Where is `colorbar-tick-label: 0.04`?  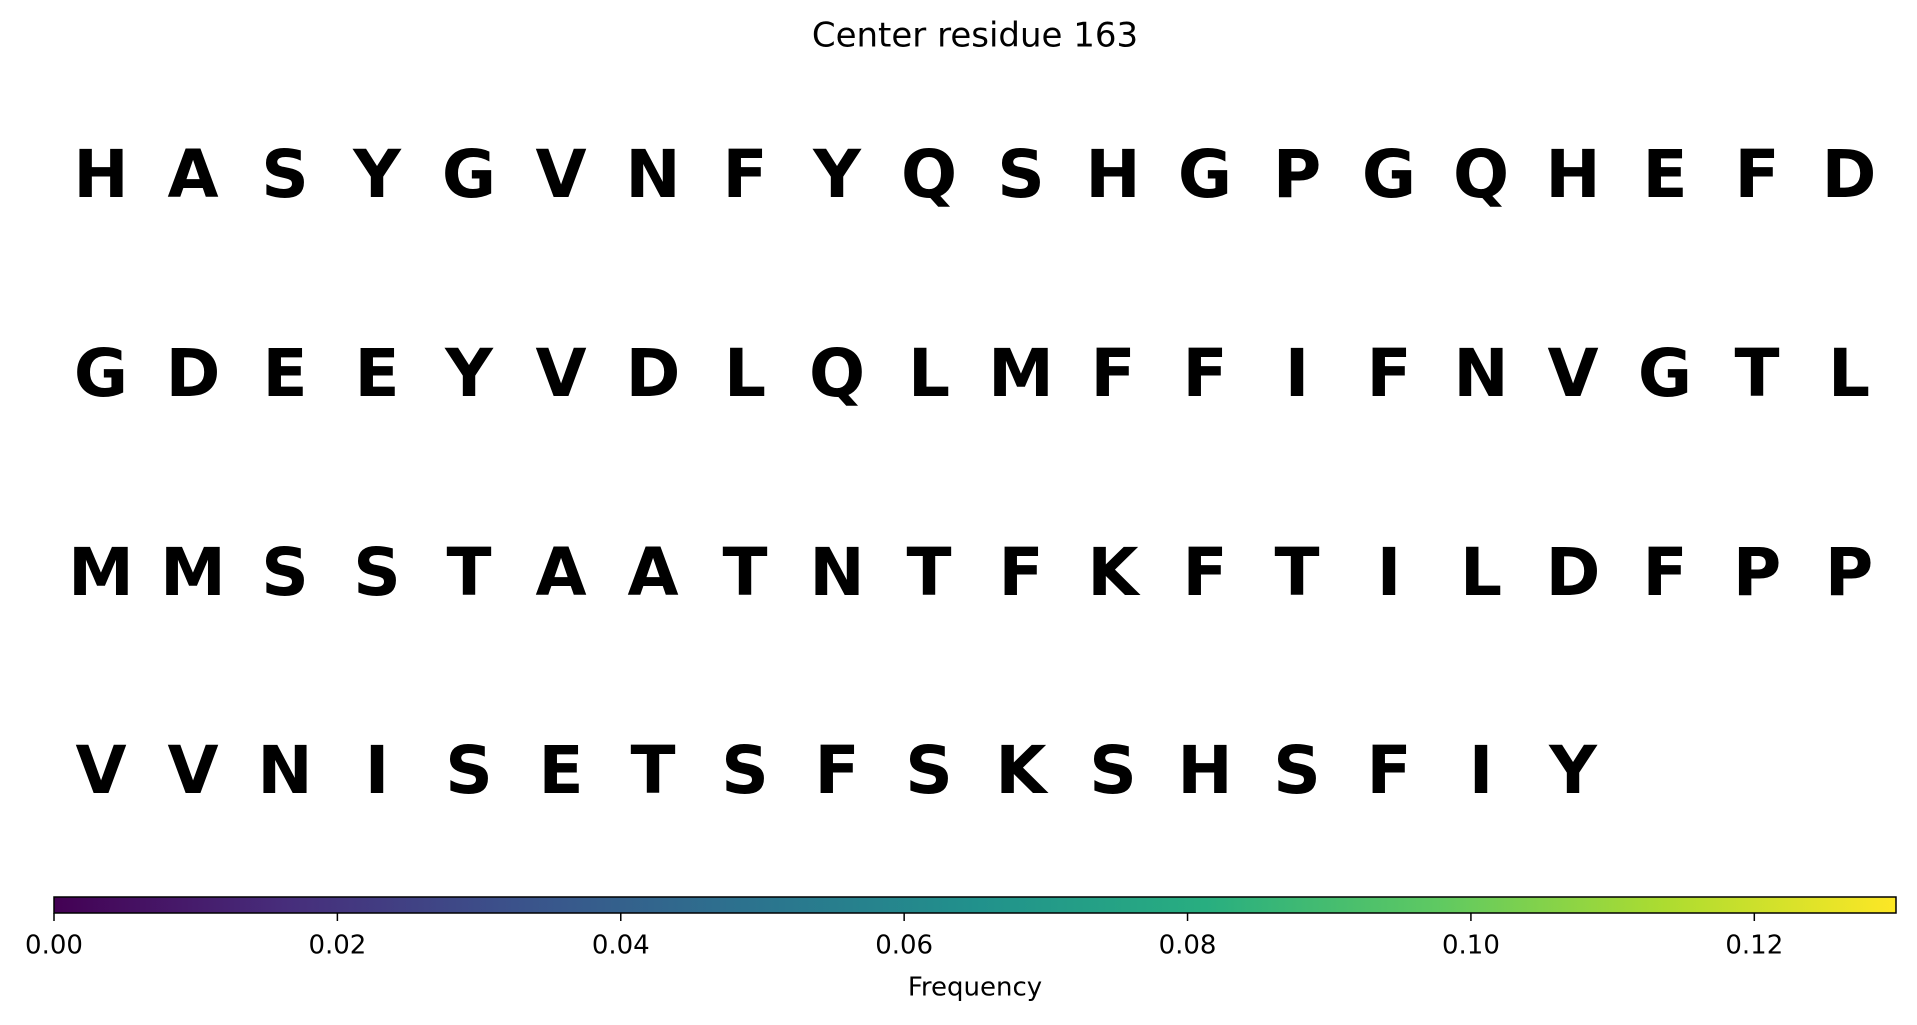
colorbar-tick-label: 0.04 is located at coordinates (621, 946).